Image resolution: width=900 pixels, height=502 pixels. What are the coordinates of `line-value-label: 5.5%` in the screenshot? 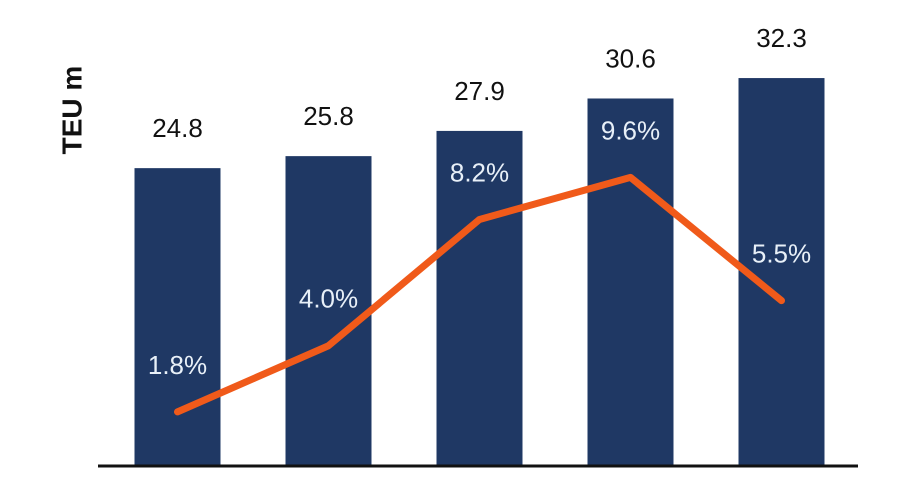 It's located at (781, 254).